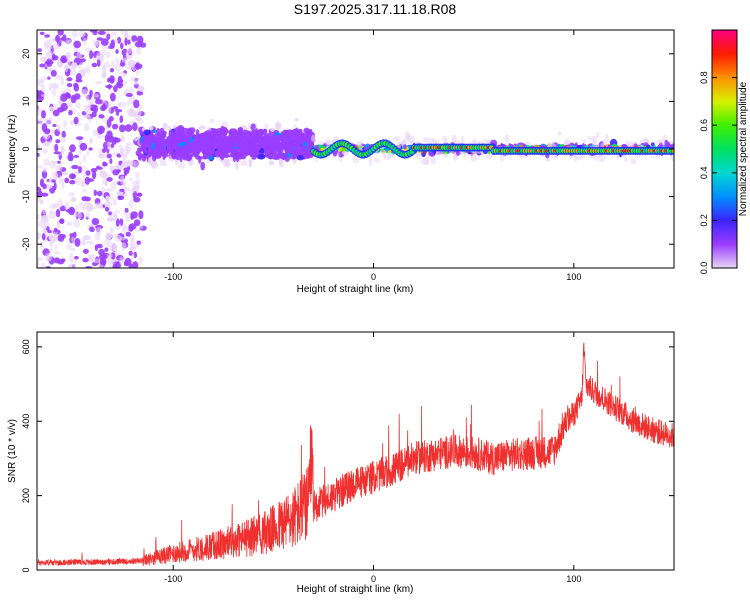 The height and width of the screenshot is (600, 750). I want to click on line-y-axis-label: SNR (10 * v/v), so click(12, 451).